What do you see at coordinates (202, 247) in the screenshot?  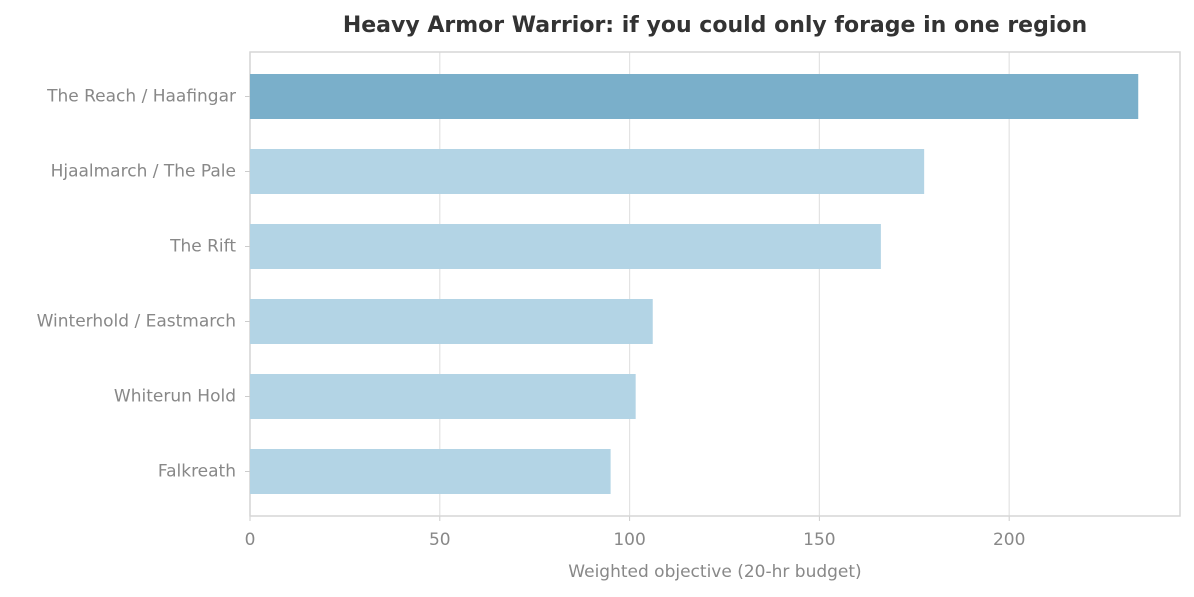 I see `y-tick-label: The Rift` at bounding box center [202, 247].